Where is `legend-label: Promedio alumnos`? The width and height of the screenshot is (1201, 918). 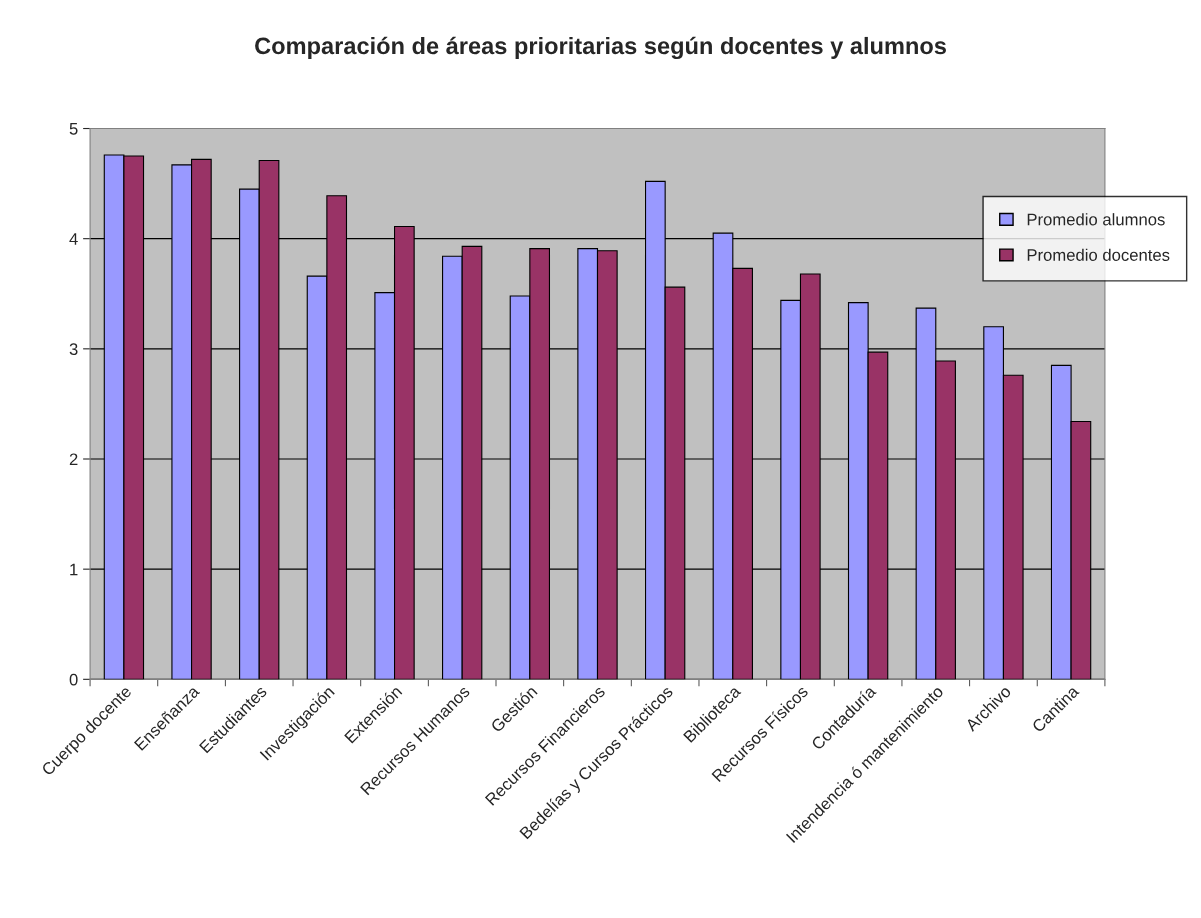
legend-label: Promedio alumnos is located at coordinates (1096, 219).